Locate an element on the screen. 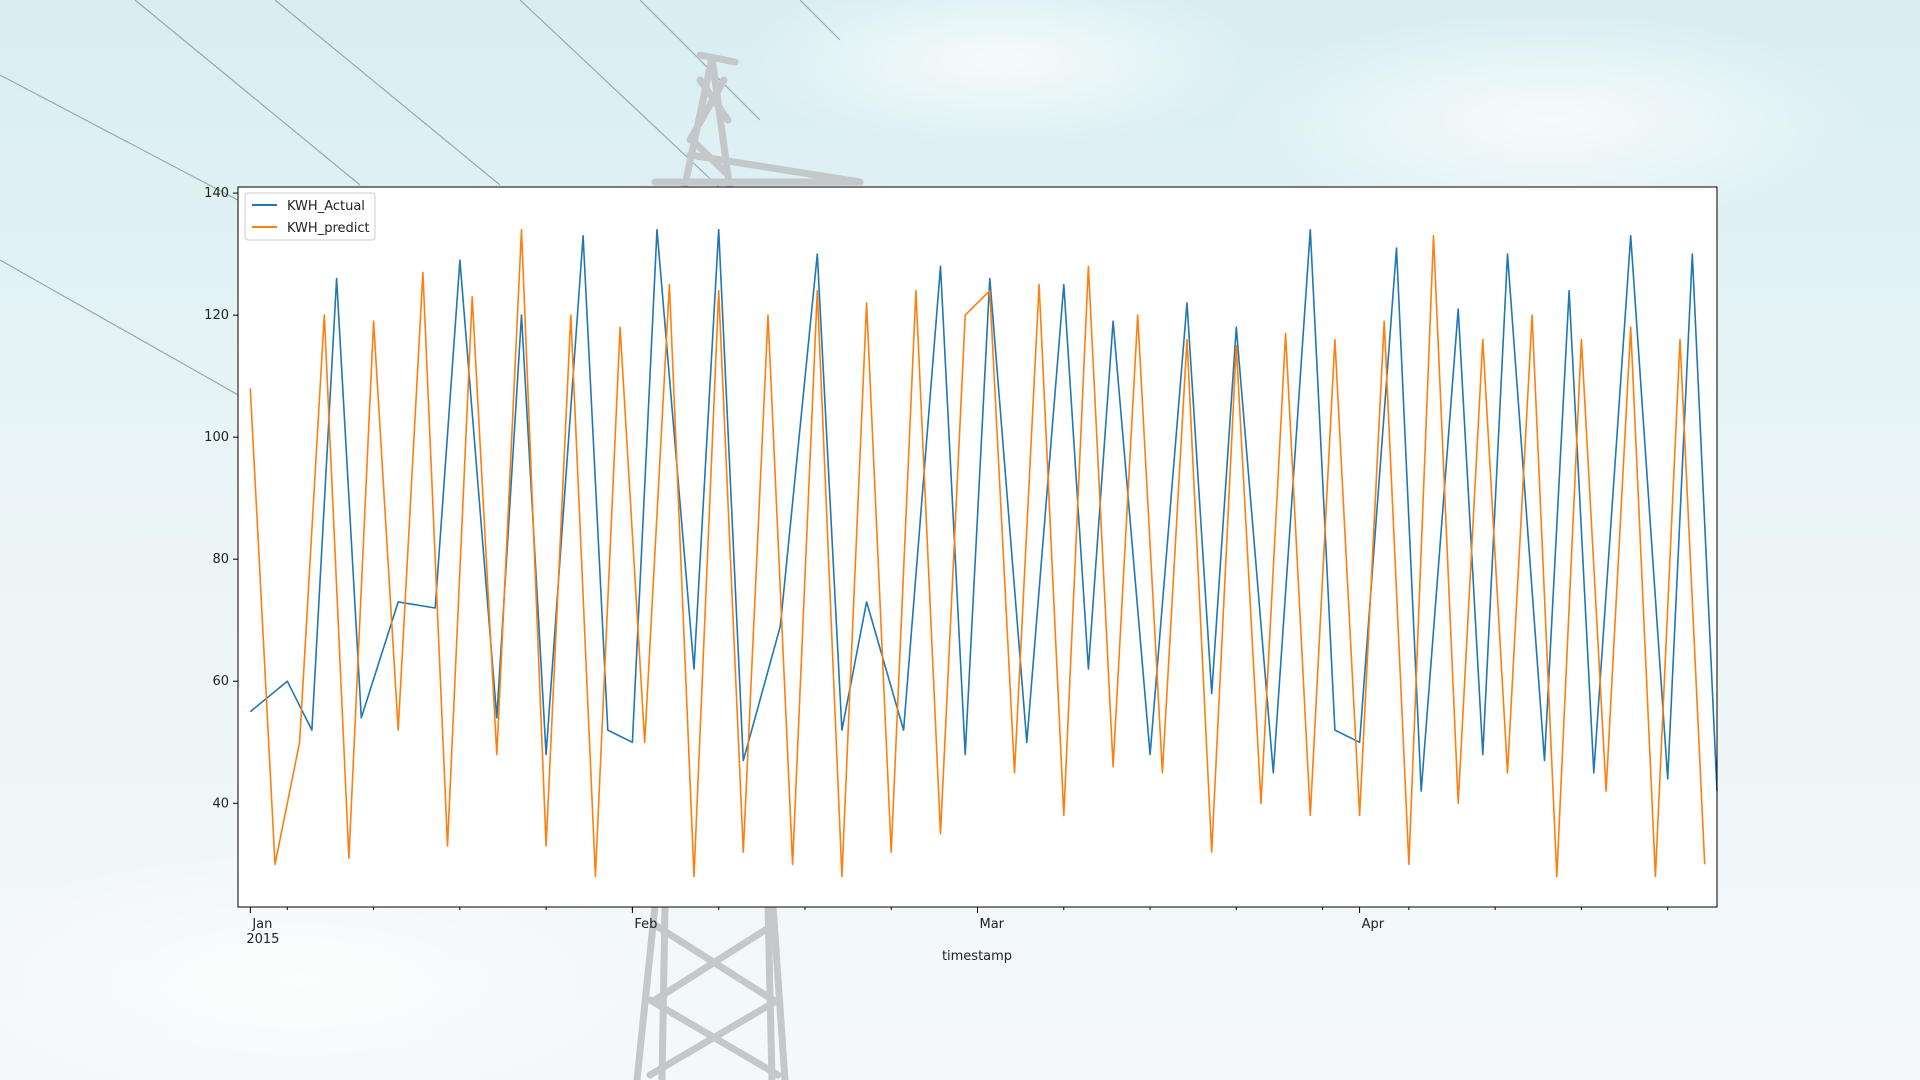 The width and height of the screenshot is (1920, 1080). x-tick-label: Jan is located at coordinates (261, 924).